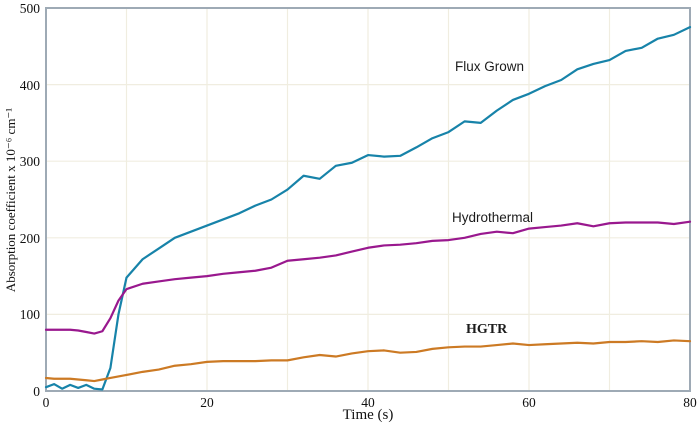 The height and width of the screenshot is (430, 700). What do you see at coordinates (487, 329) in the screenshot?
I see `series-label-hgtr: HGTR` at bounding box center [487, 329].